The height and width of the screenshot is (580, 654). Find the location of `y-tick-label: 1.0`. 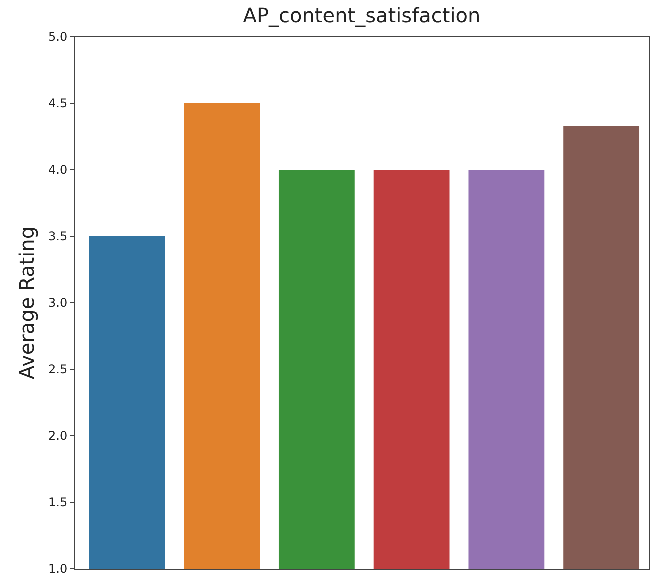

y-tick-label: 1.0 is located at coordinates (58, 569).